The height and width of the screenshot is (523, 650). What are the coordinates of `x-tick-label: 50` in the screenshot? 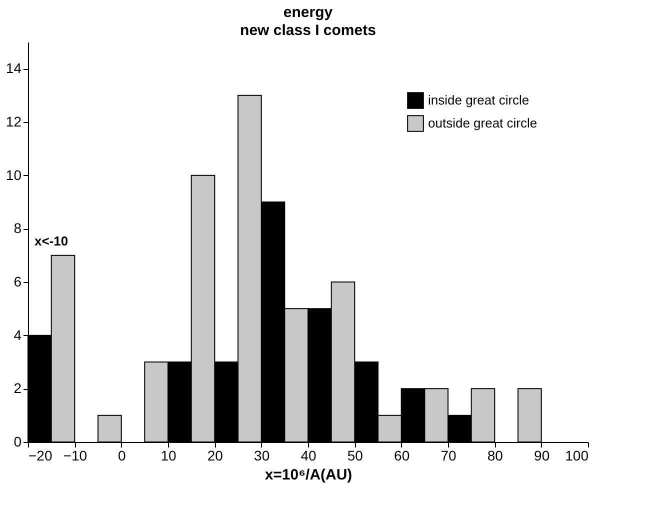 It's located at (355, 456).